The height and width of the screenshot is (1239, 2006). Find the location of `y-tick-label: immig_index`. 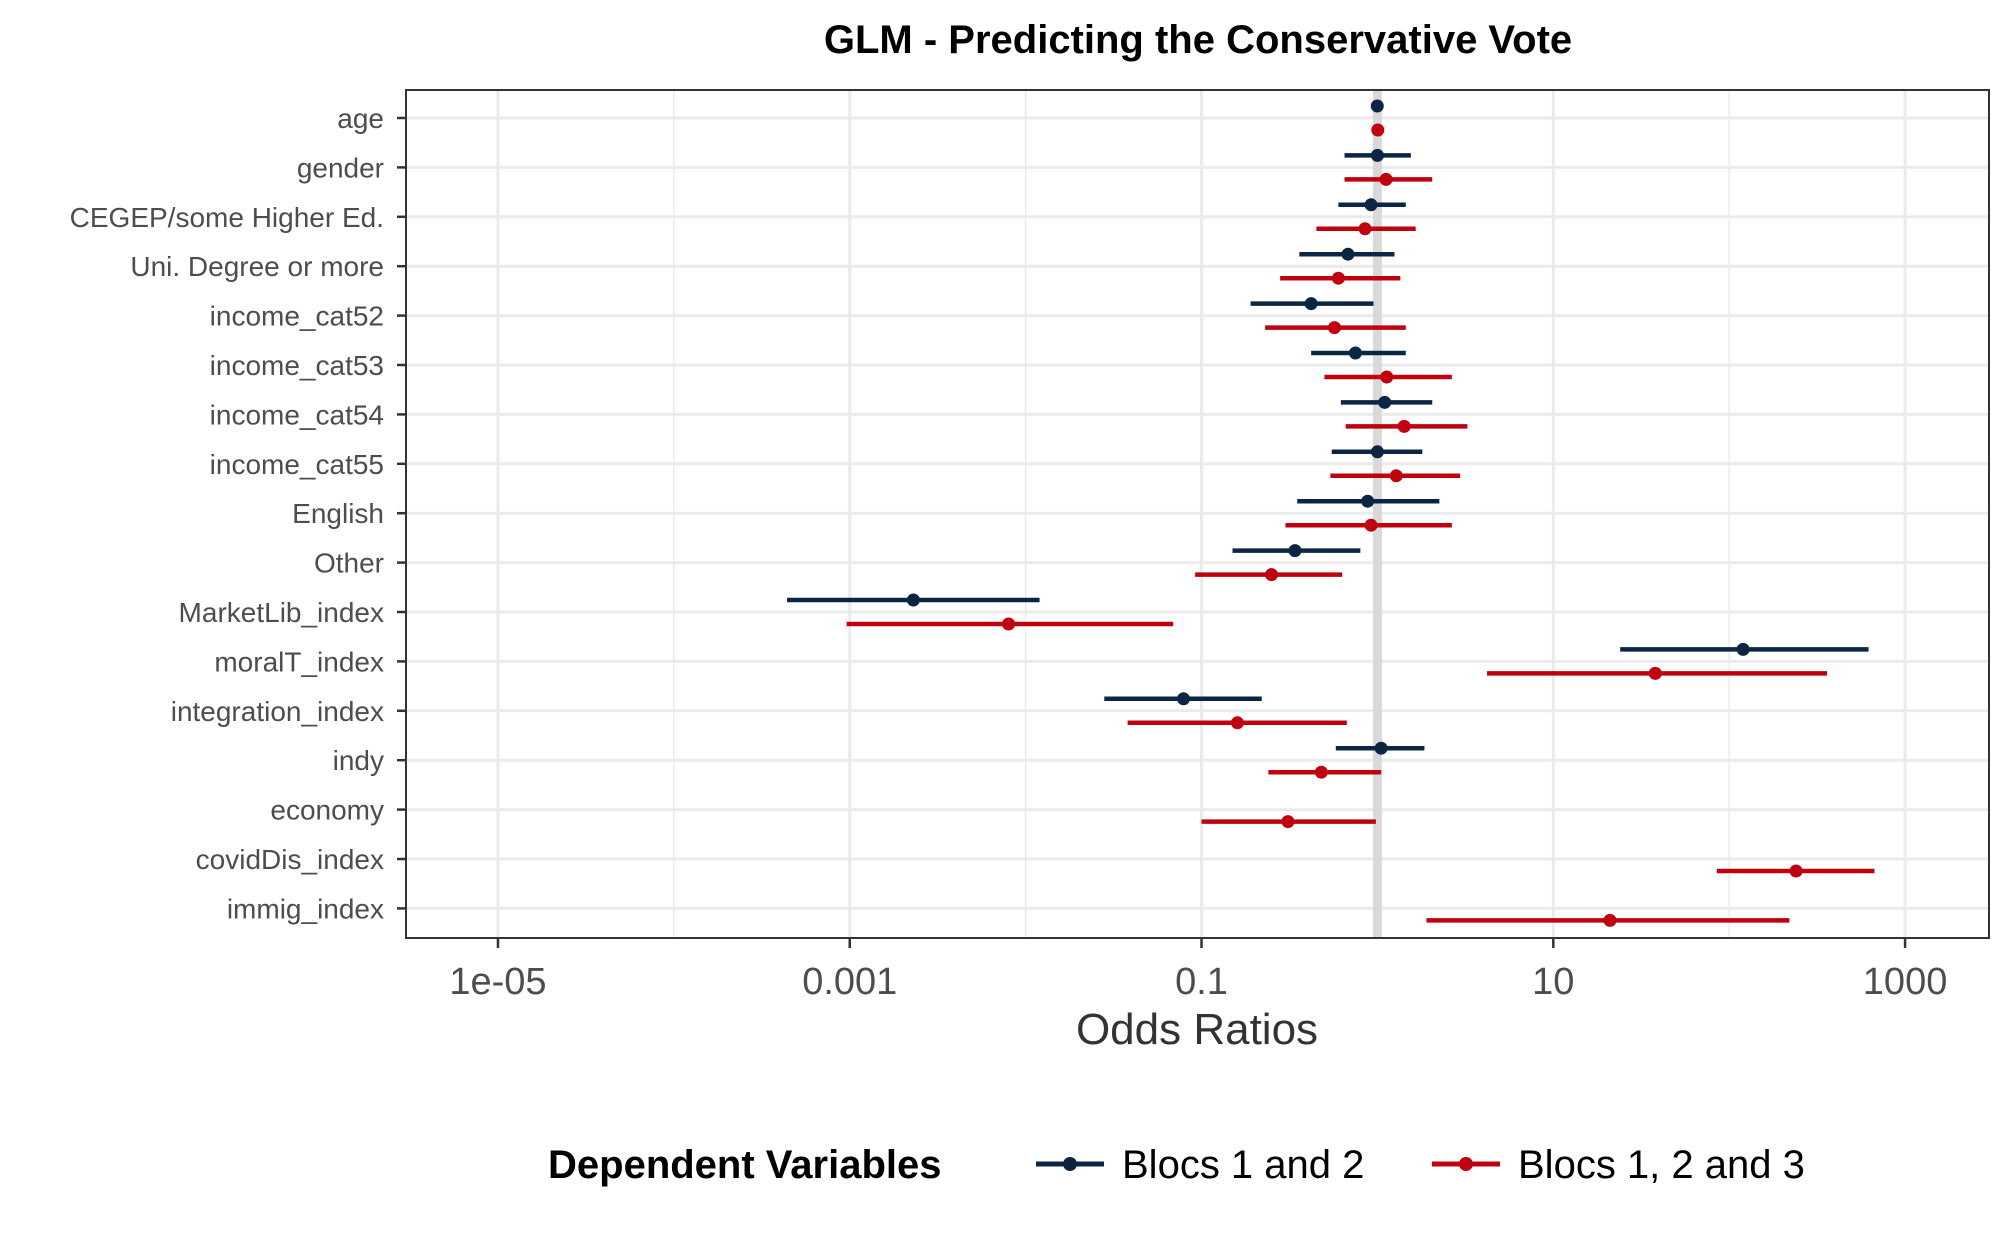

y-tick-label: immig_index is located at coordinates (305, 908).